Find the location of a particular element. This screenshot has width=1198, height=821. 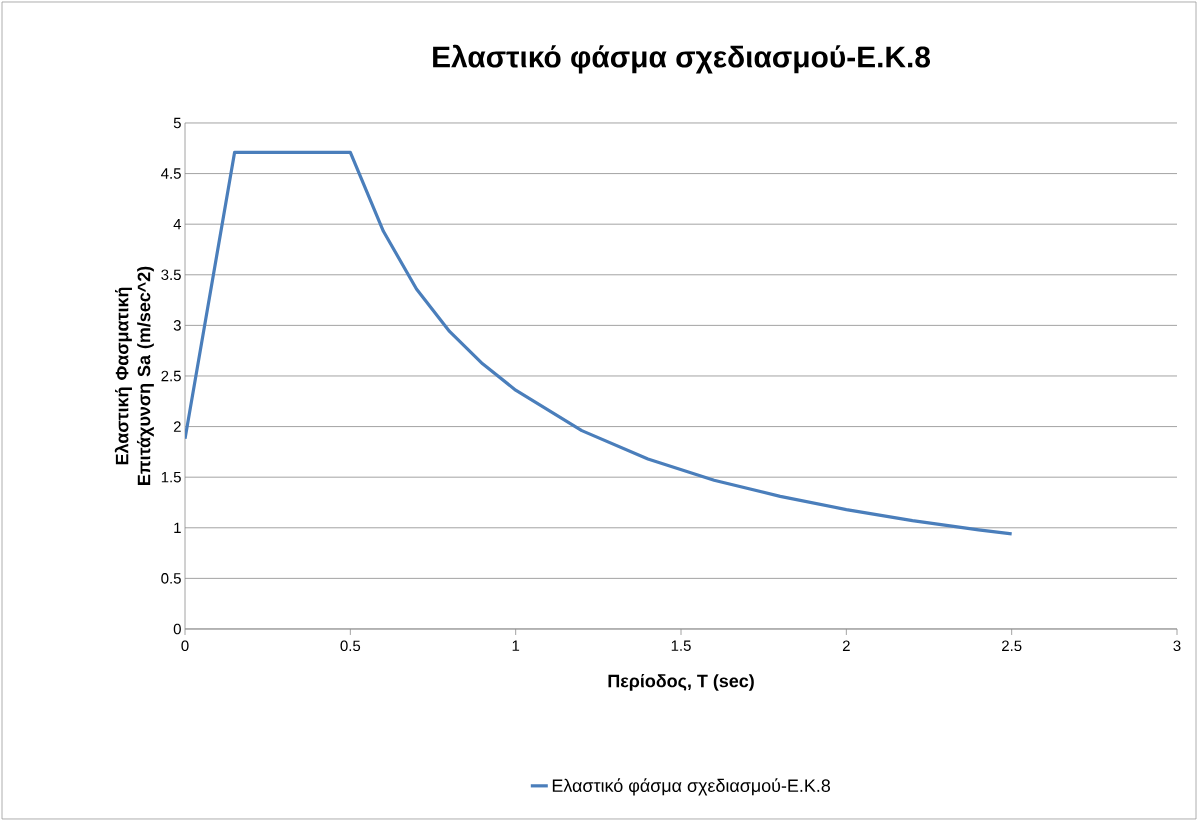

chart-title: Ελαστικό φάσμα σχεδιασμού-Ε.Κ.8 is located at coordinates (682, 59).